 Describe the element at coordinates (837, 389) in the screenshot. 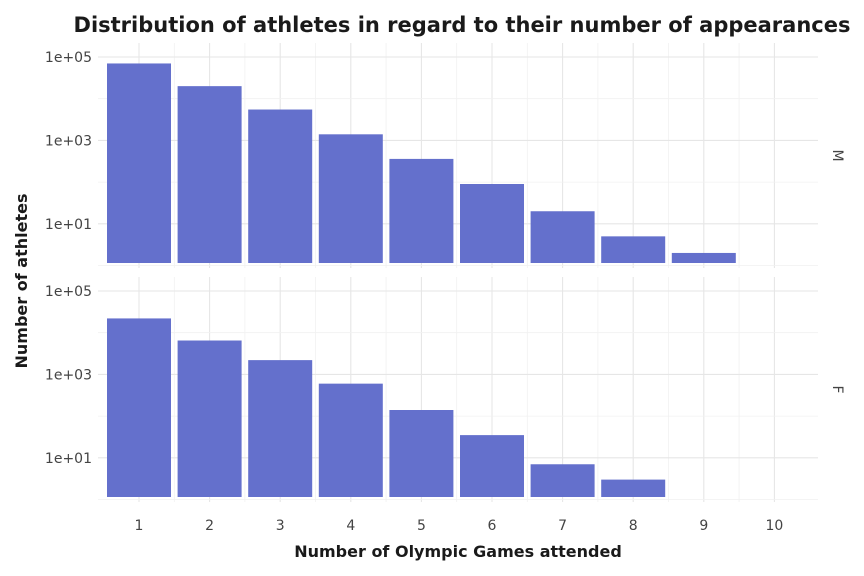

I see `strip-label-F: F` at that location.